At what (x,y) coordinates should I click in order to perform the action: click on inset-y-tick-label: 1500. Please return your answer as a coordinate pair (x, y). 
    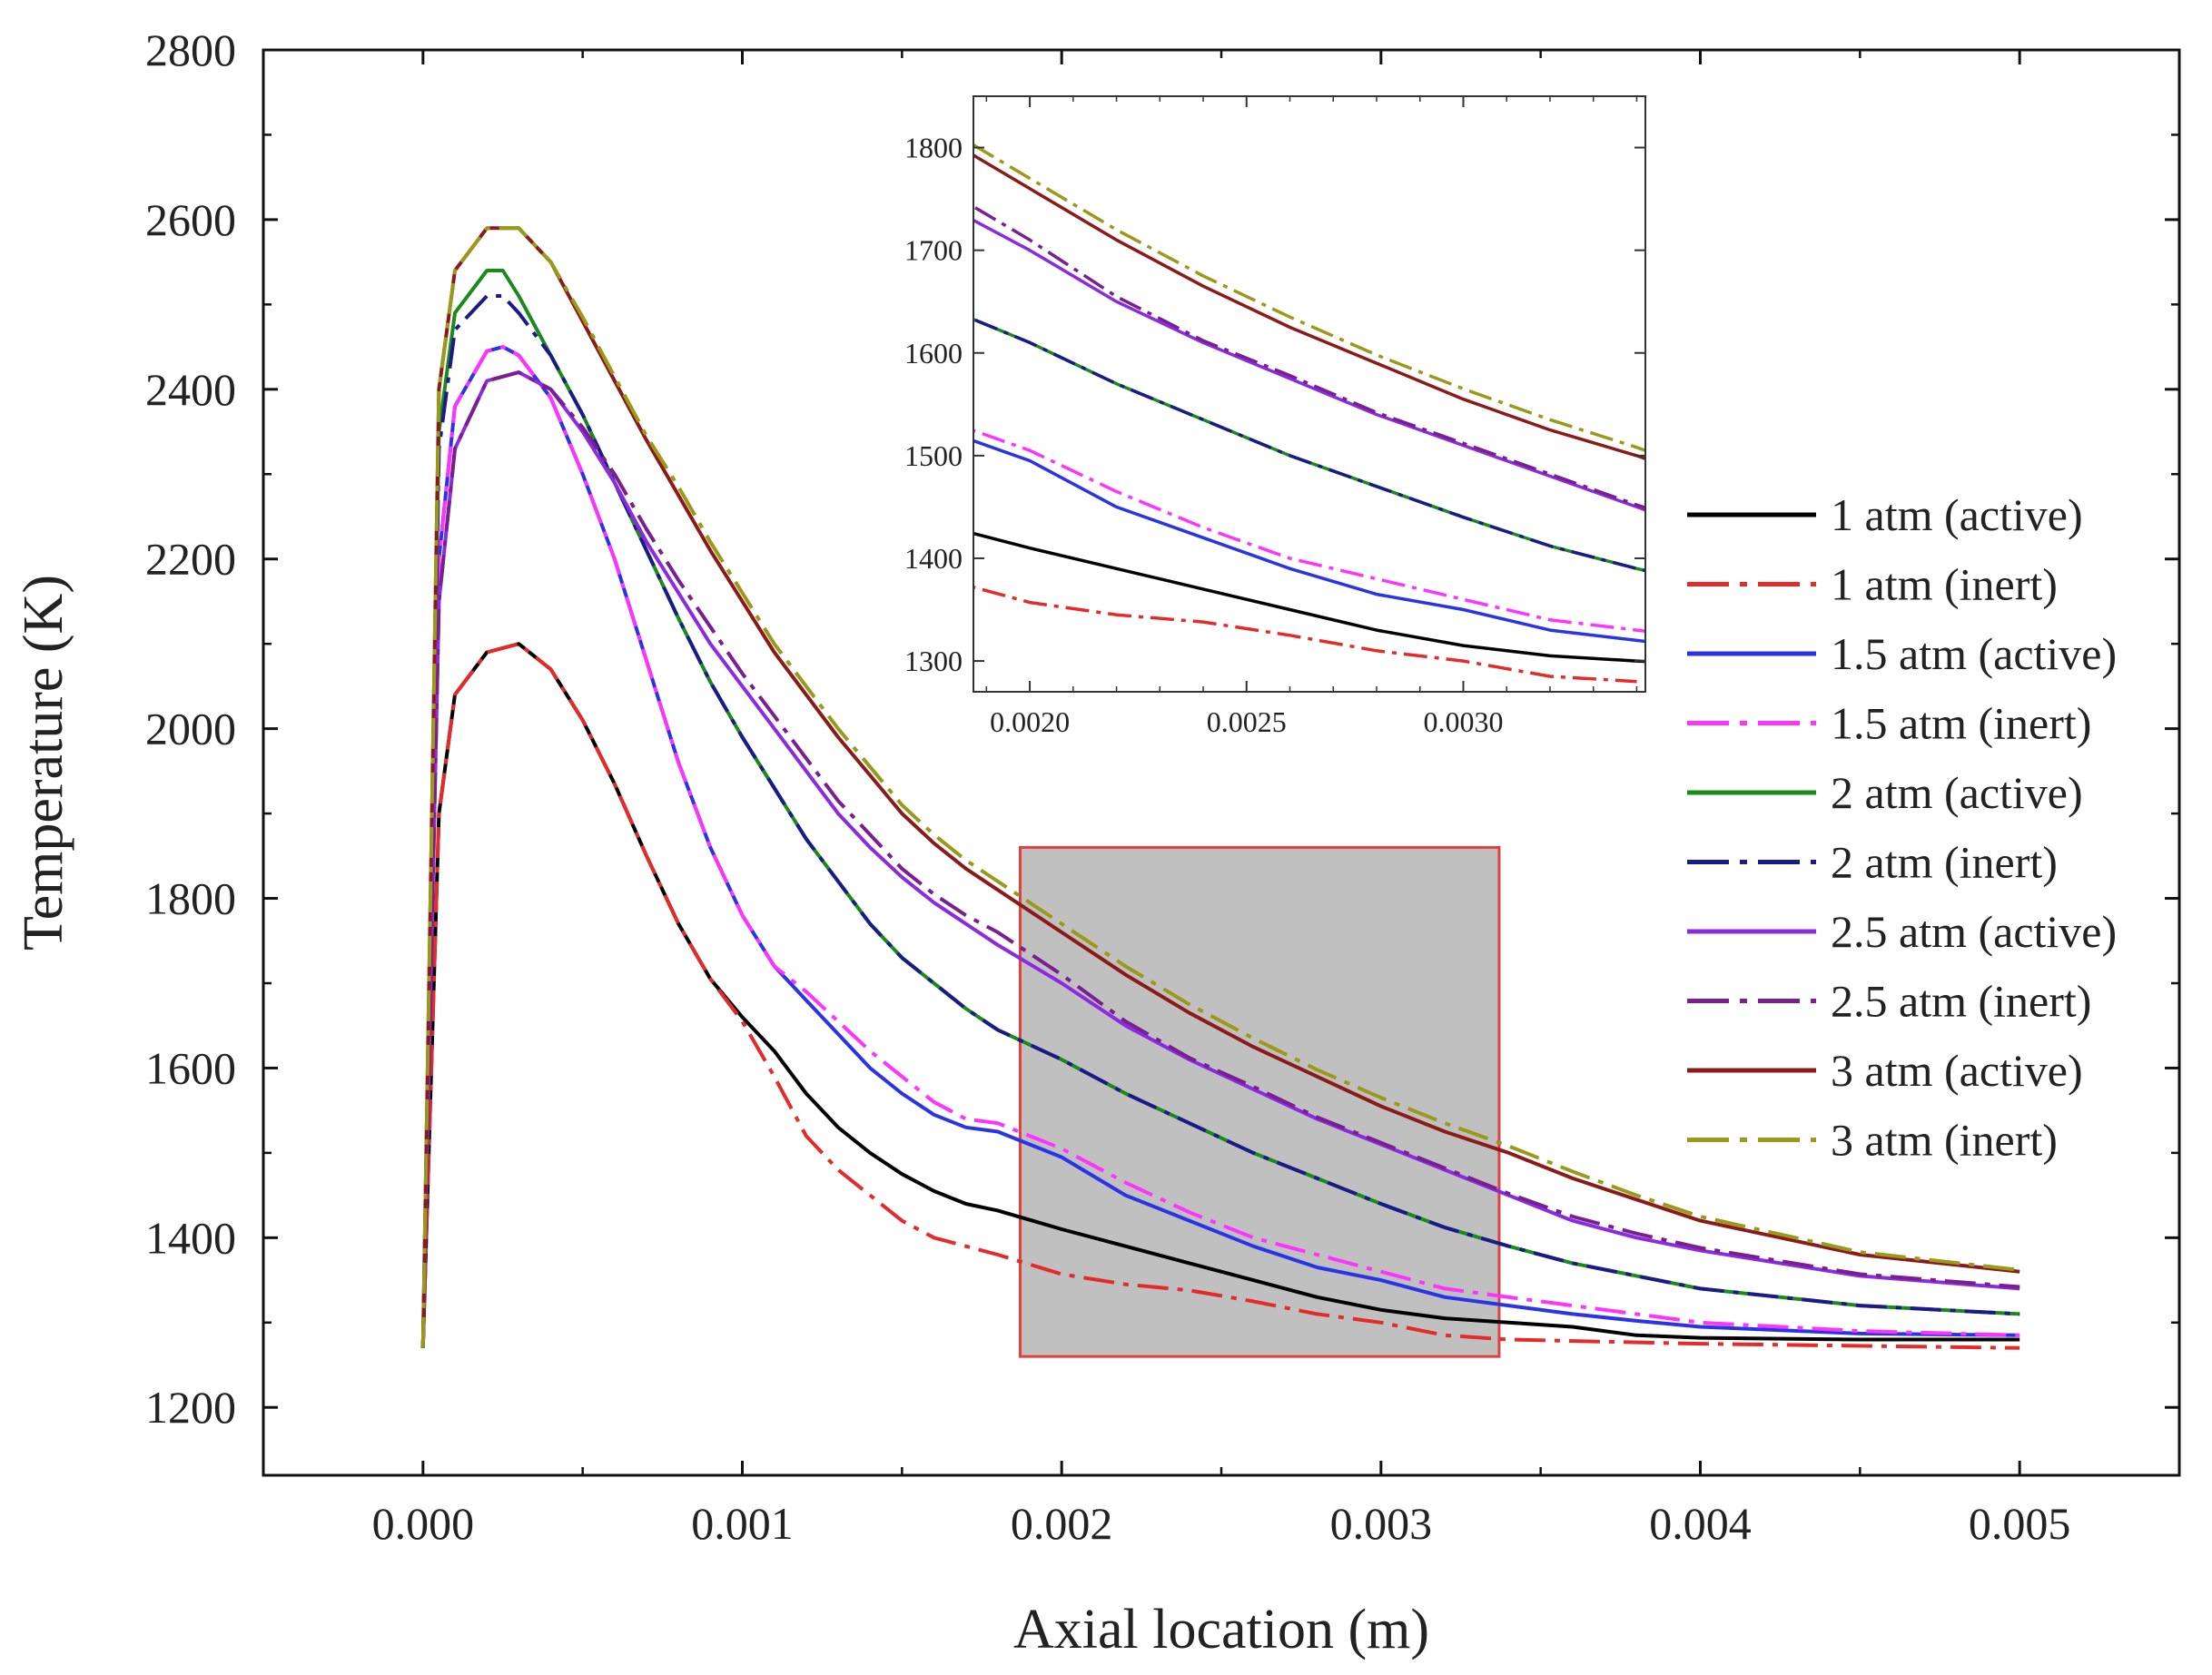
    Looking at the image, I should click on (934, 455).